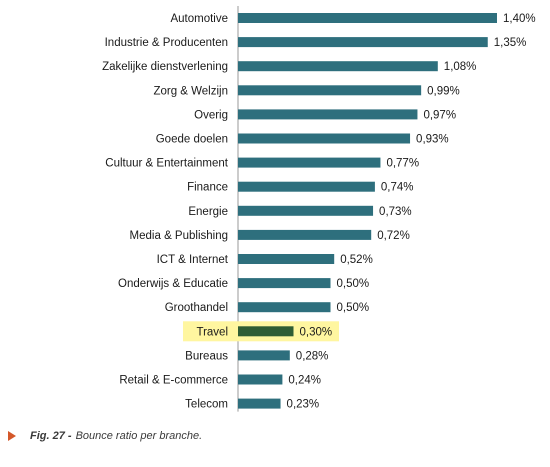 The width and height of the screenshot is (550, 467). I want to click on value-label: 0,30%, so click(316, 332).